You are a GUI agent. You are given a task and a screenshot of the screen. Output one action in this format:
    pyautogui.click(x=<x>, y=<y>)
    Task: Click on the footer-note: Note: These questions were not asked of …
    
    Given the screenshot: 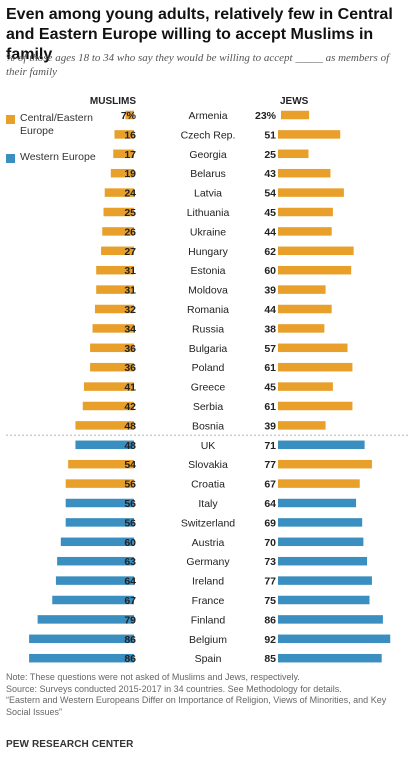 What is the action you would take?
    pyautogui.click(x=153, y=677)
    